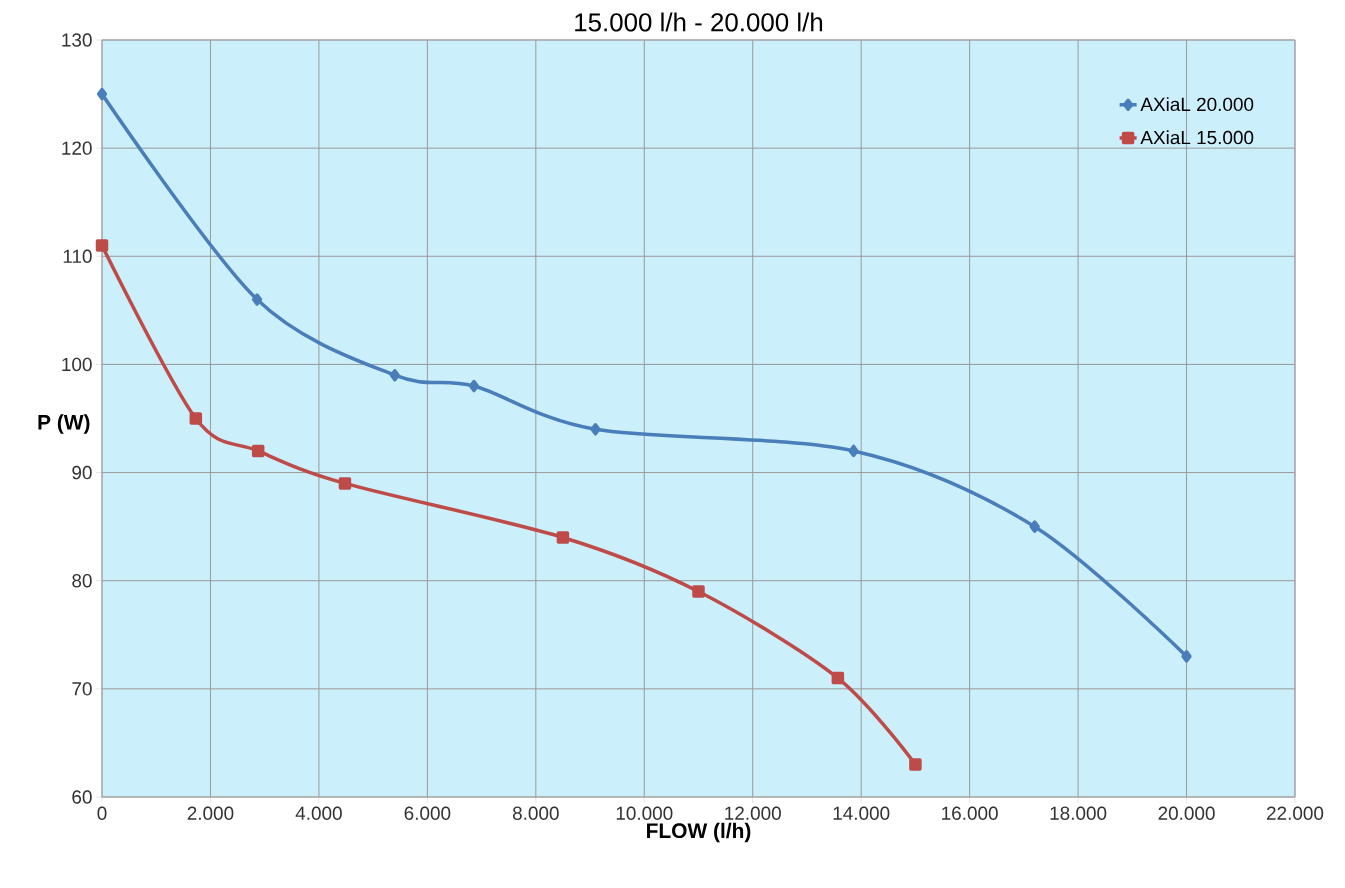 The height and width of the screenshot is (888, 1345). I want to click on y-tick-label: 60, so click(82, 797).